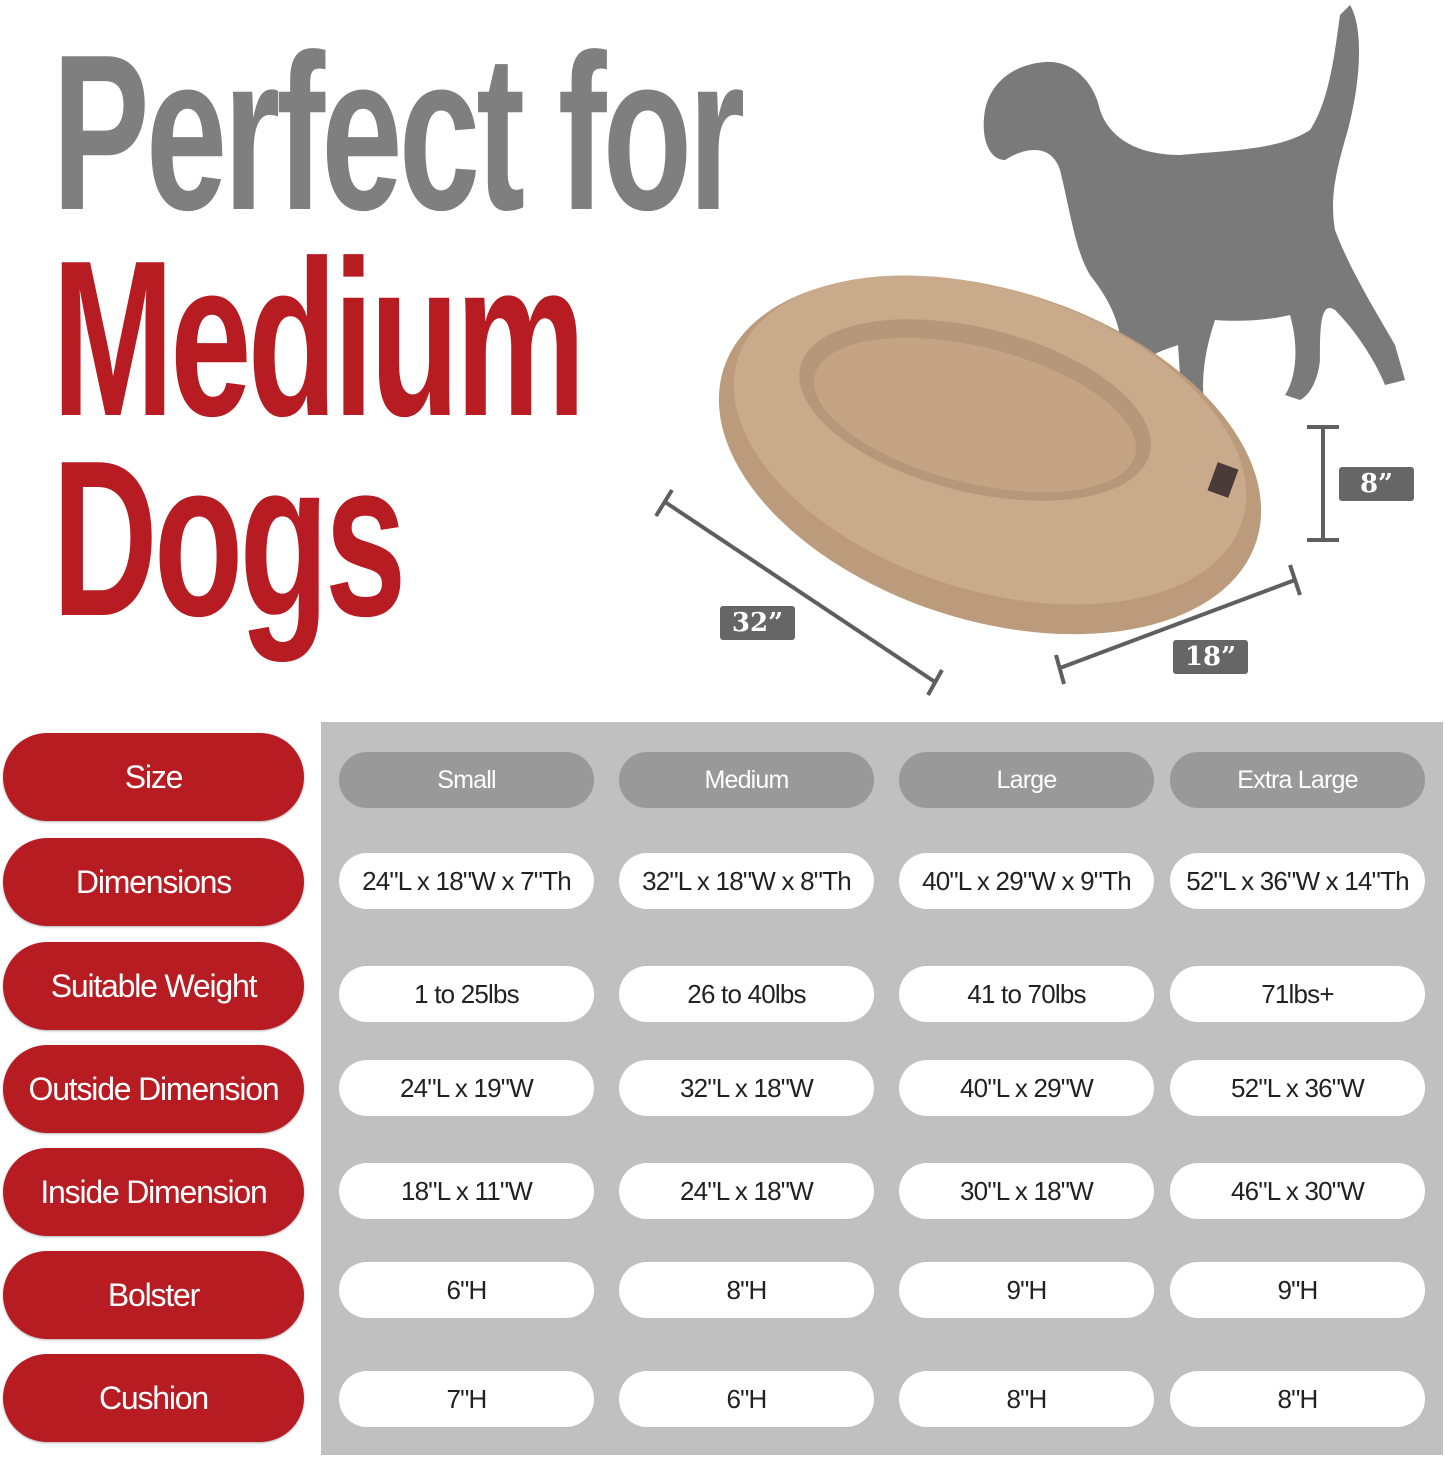 This screenshot has width=1445, height=1457. Describe the element at coordinates (466, 1191) in the screenshot. I see `table-cell: 18"L x 11"W` at that location.